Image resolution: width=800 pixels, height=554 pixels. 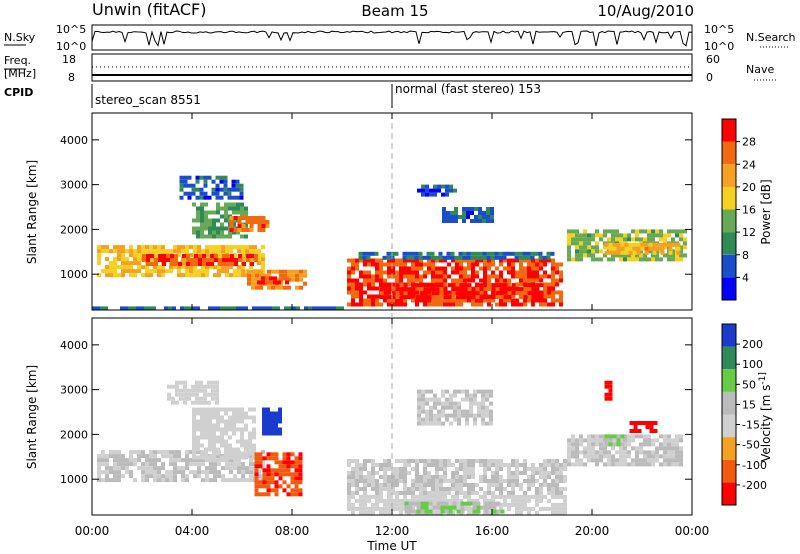 What do you see at coordinates (749, 384) in the screenshot?
I see `colorbar-tick-label: 50` at bounding box center [749, 384].